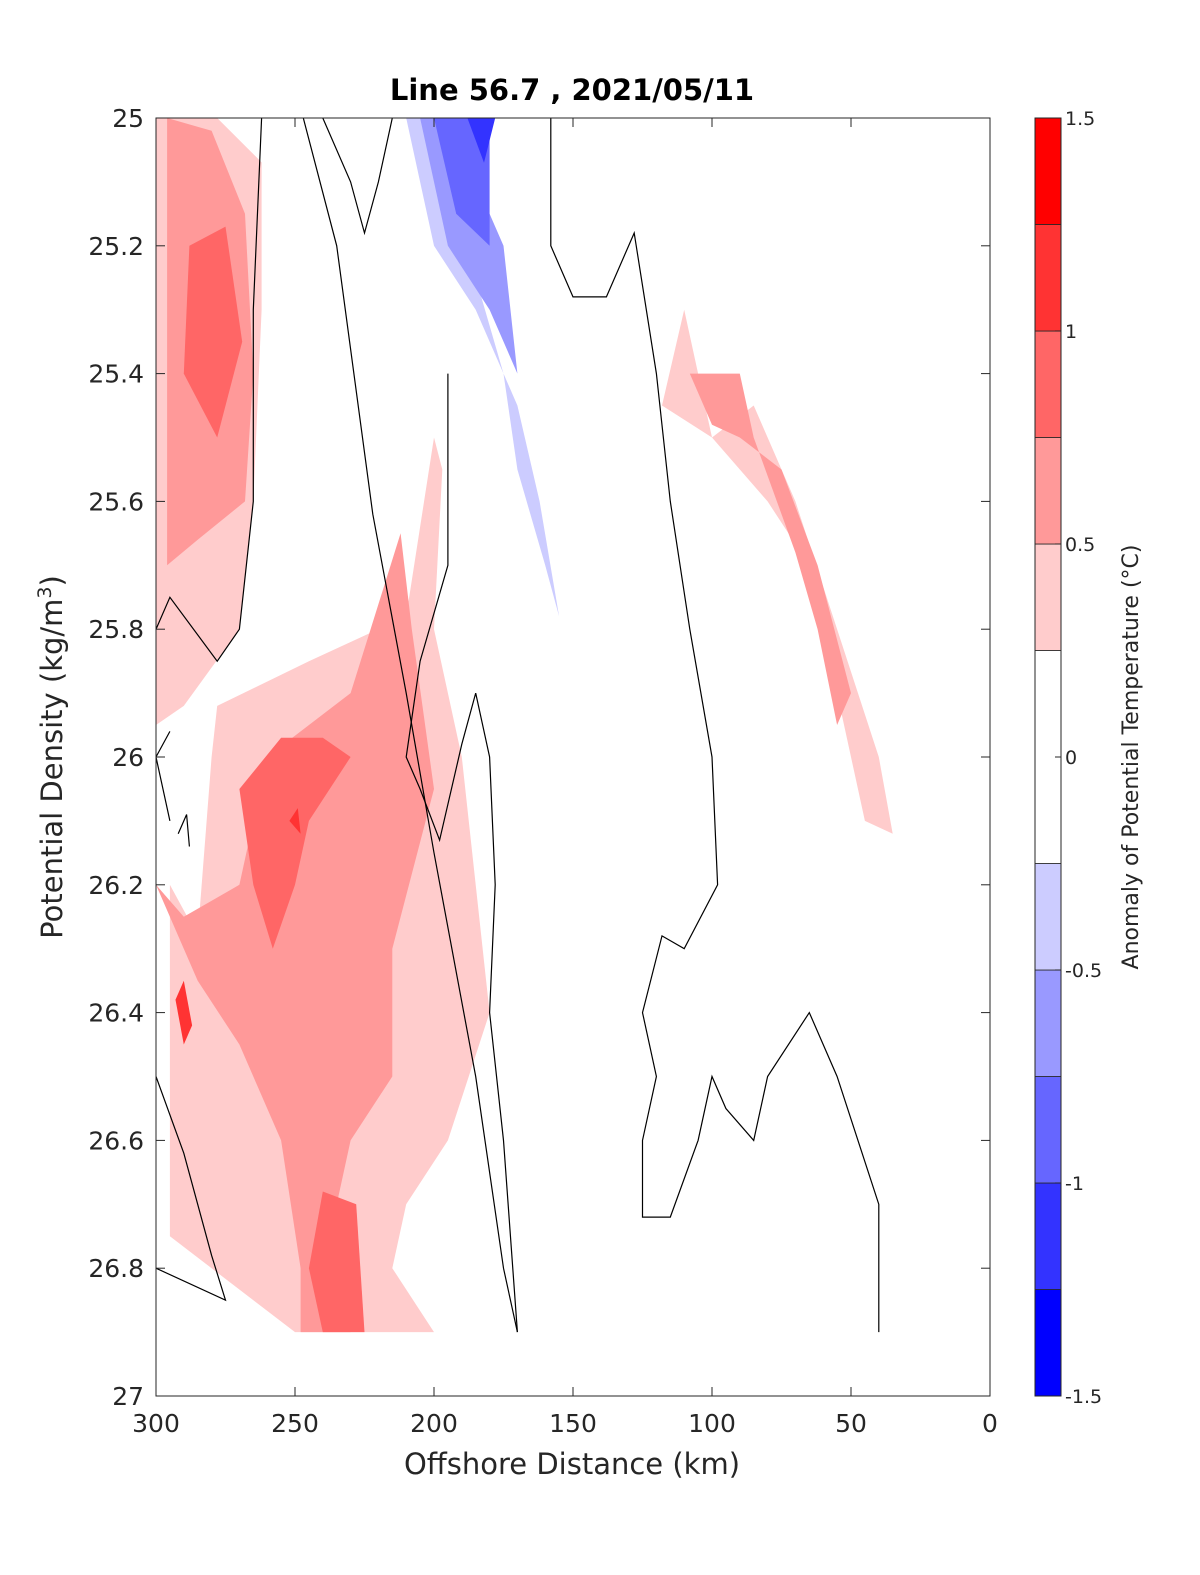 Image resolution: width=1200 pixels, height=1575 pixels. I want to click on y-axis-title-sup: 3, so click(45, 592).